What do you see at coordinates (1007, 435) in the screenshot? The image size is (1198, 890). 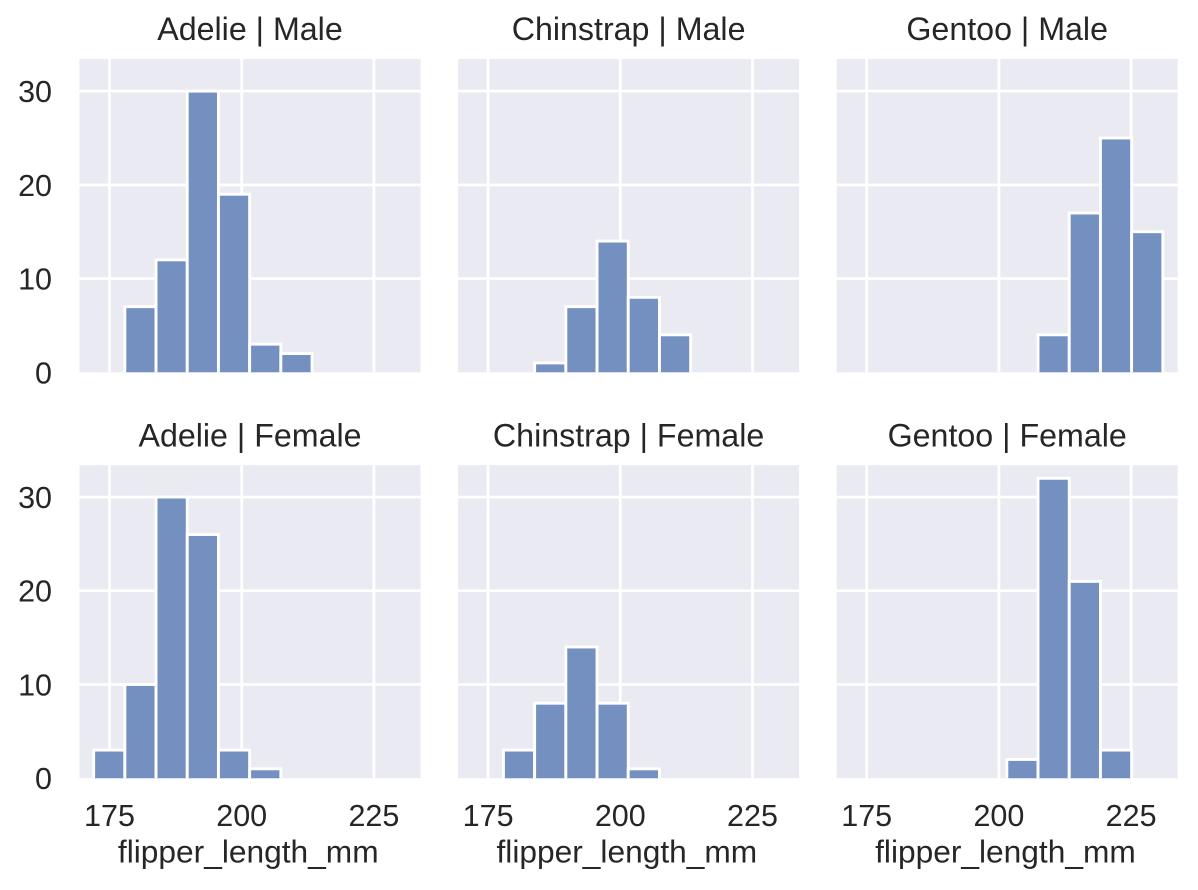 I see `svg-text: Gentoo | Female` at bounding box center [1007, 435].